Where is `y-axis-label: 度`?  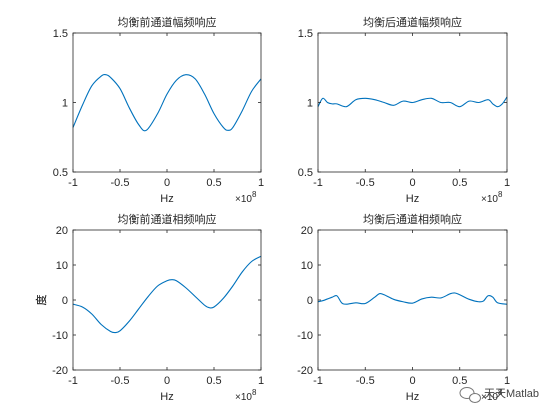
y-axis-label: 度 is located at coordinates (41, 300).